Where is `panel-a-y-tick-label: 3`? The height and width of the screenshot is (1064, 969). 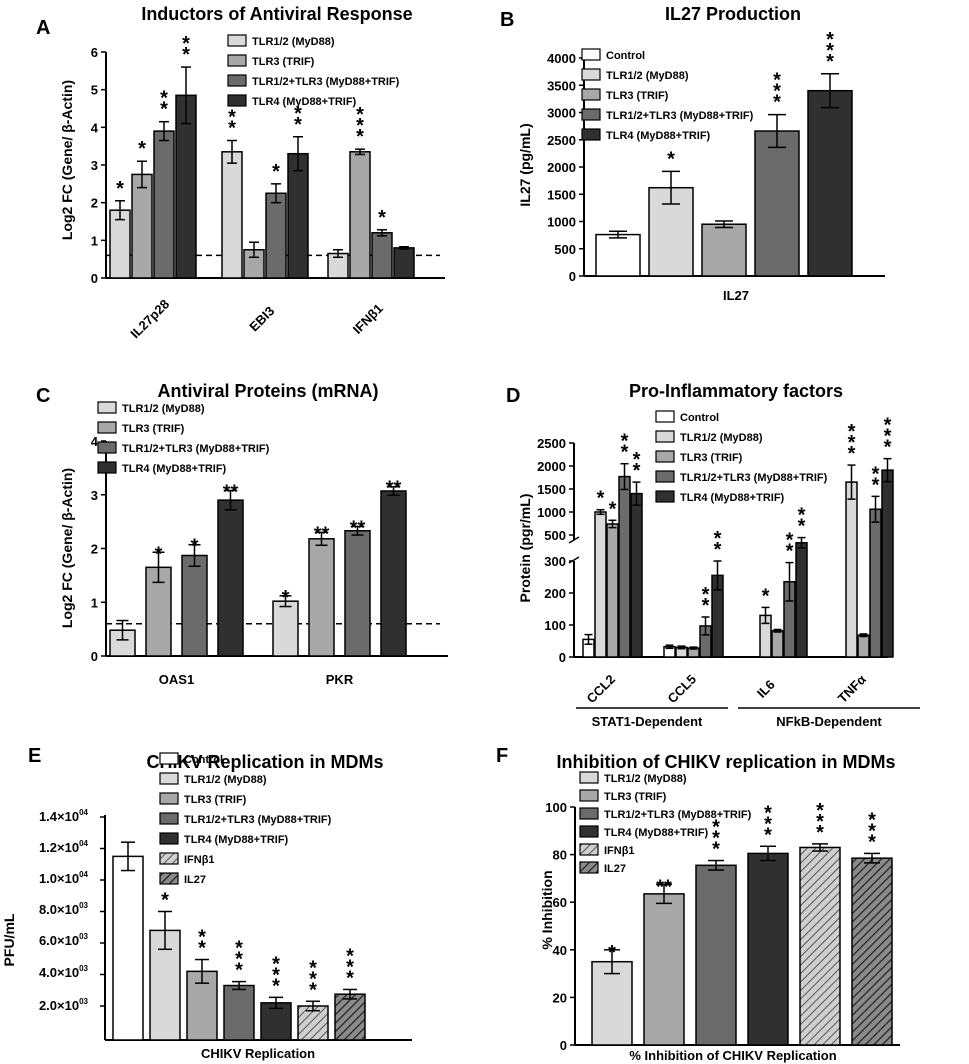 panel-a-y-tick-label: 3 is located at coordinates (94, 165).